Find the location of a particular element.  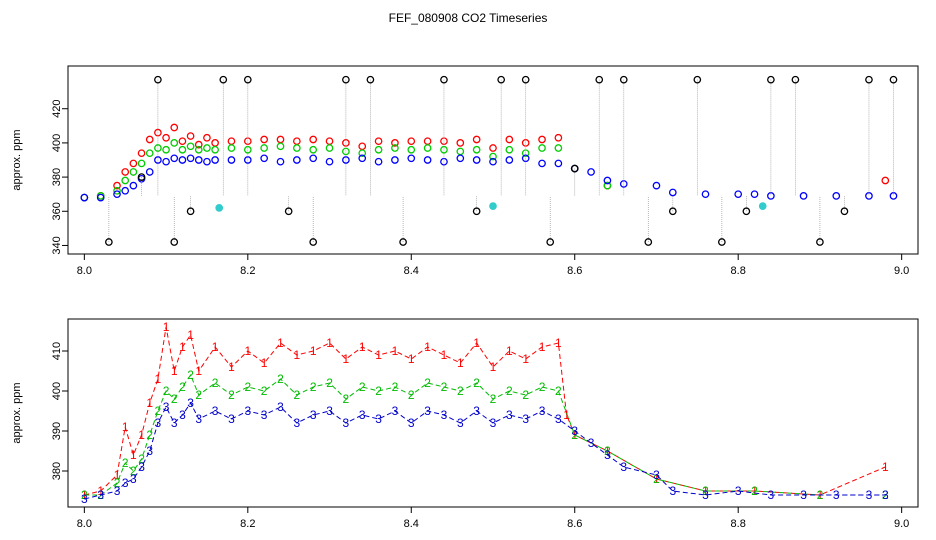

y-axis-label: approx. ppm is located at coordinates (17, 412).